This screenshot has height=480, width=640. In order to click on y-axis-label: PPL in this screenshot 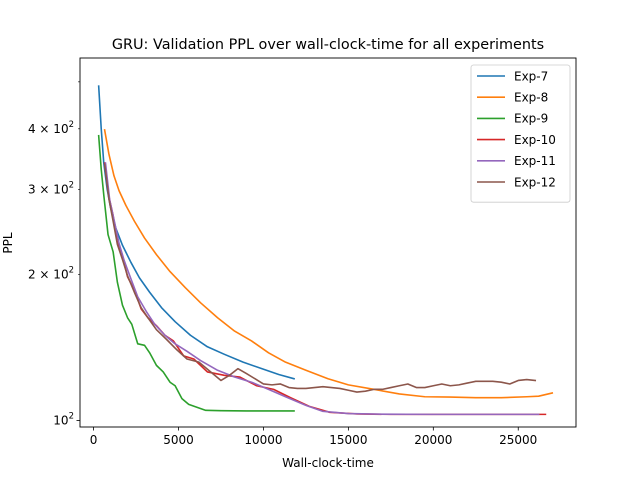, I will do `click(8, 242)`.